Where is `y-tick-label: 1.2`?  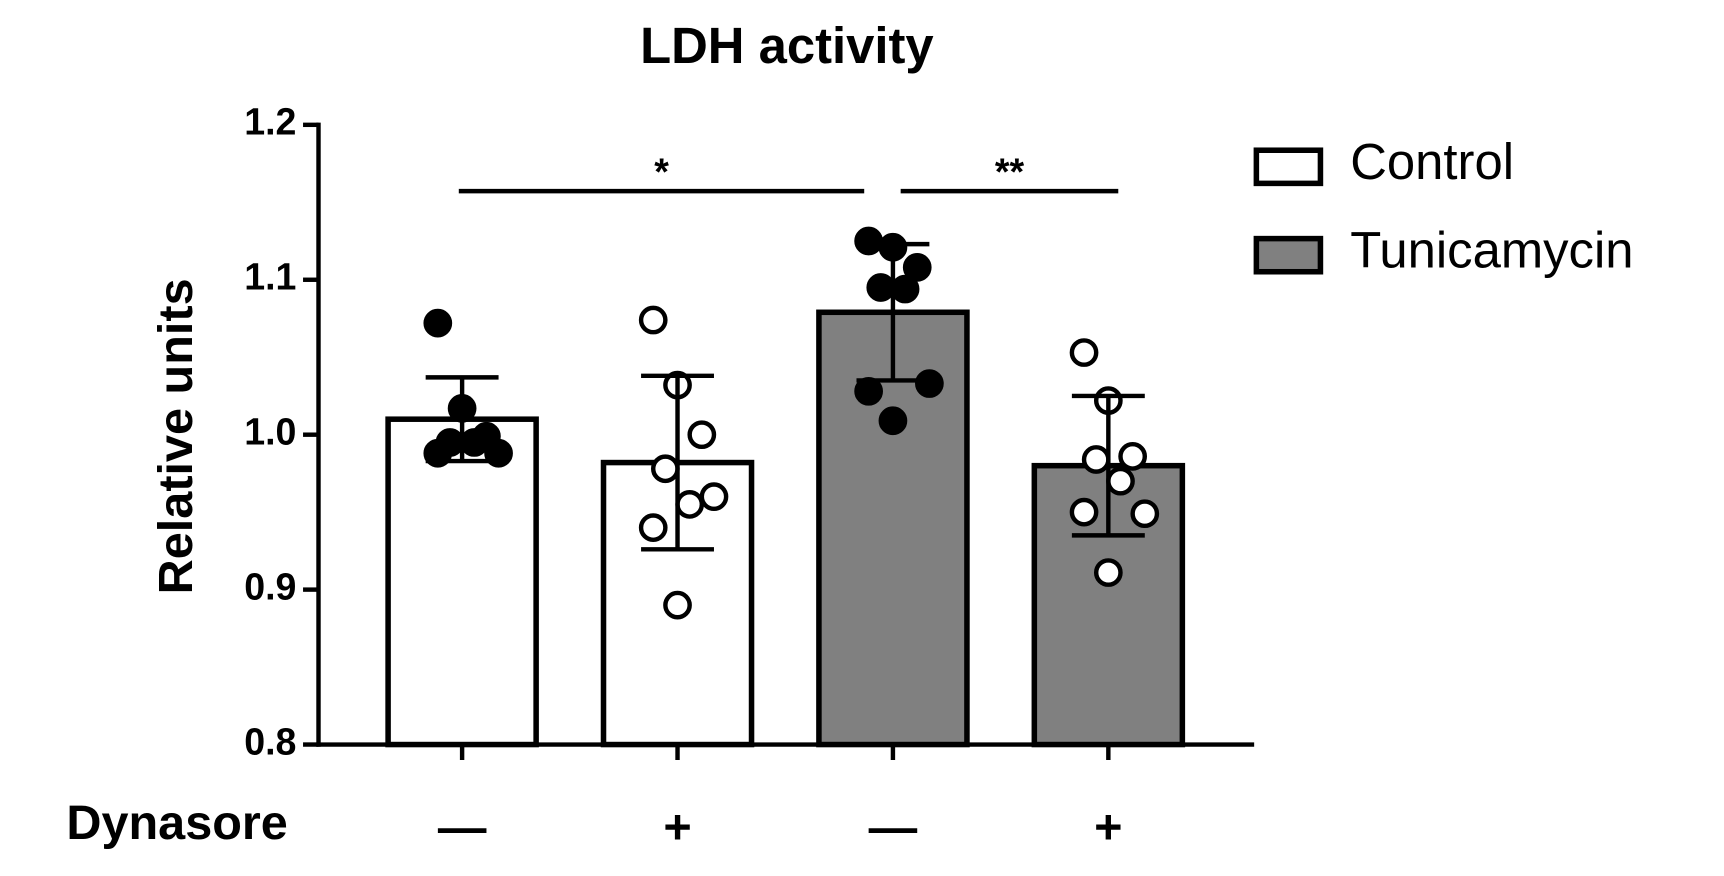
y-tick-label: 1.2 is located at coordinates (270, 122).